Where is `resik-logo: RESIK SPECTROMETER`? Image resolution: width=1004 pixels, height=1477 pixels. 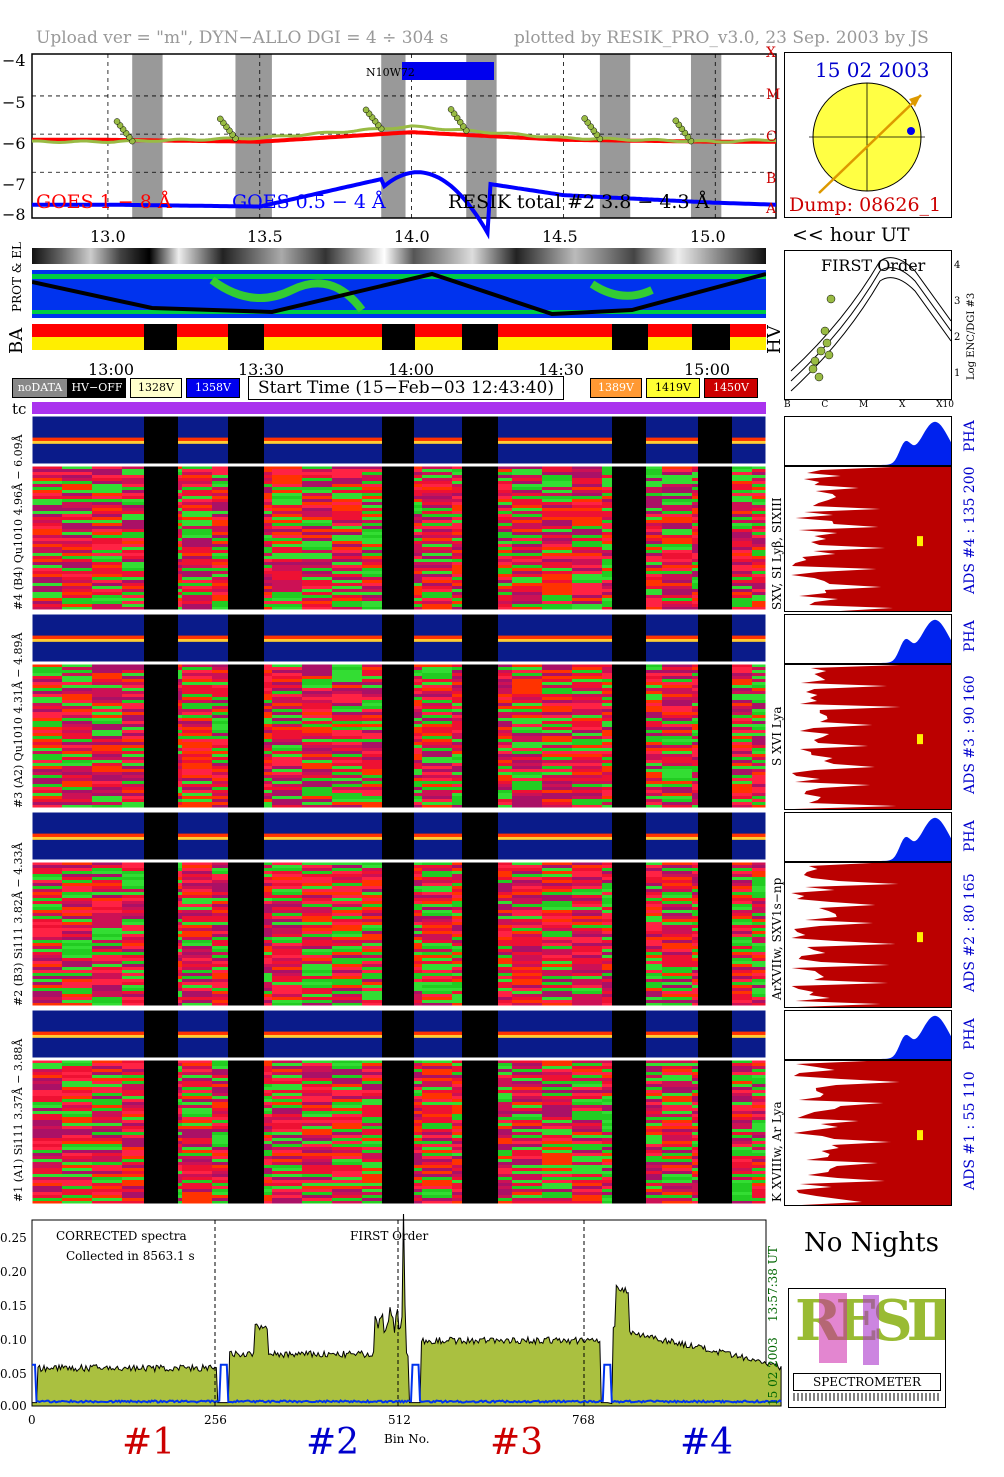 resik-logo: RESIK SPECTROMETER is located at coordinates (867, 1348).